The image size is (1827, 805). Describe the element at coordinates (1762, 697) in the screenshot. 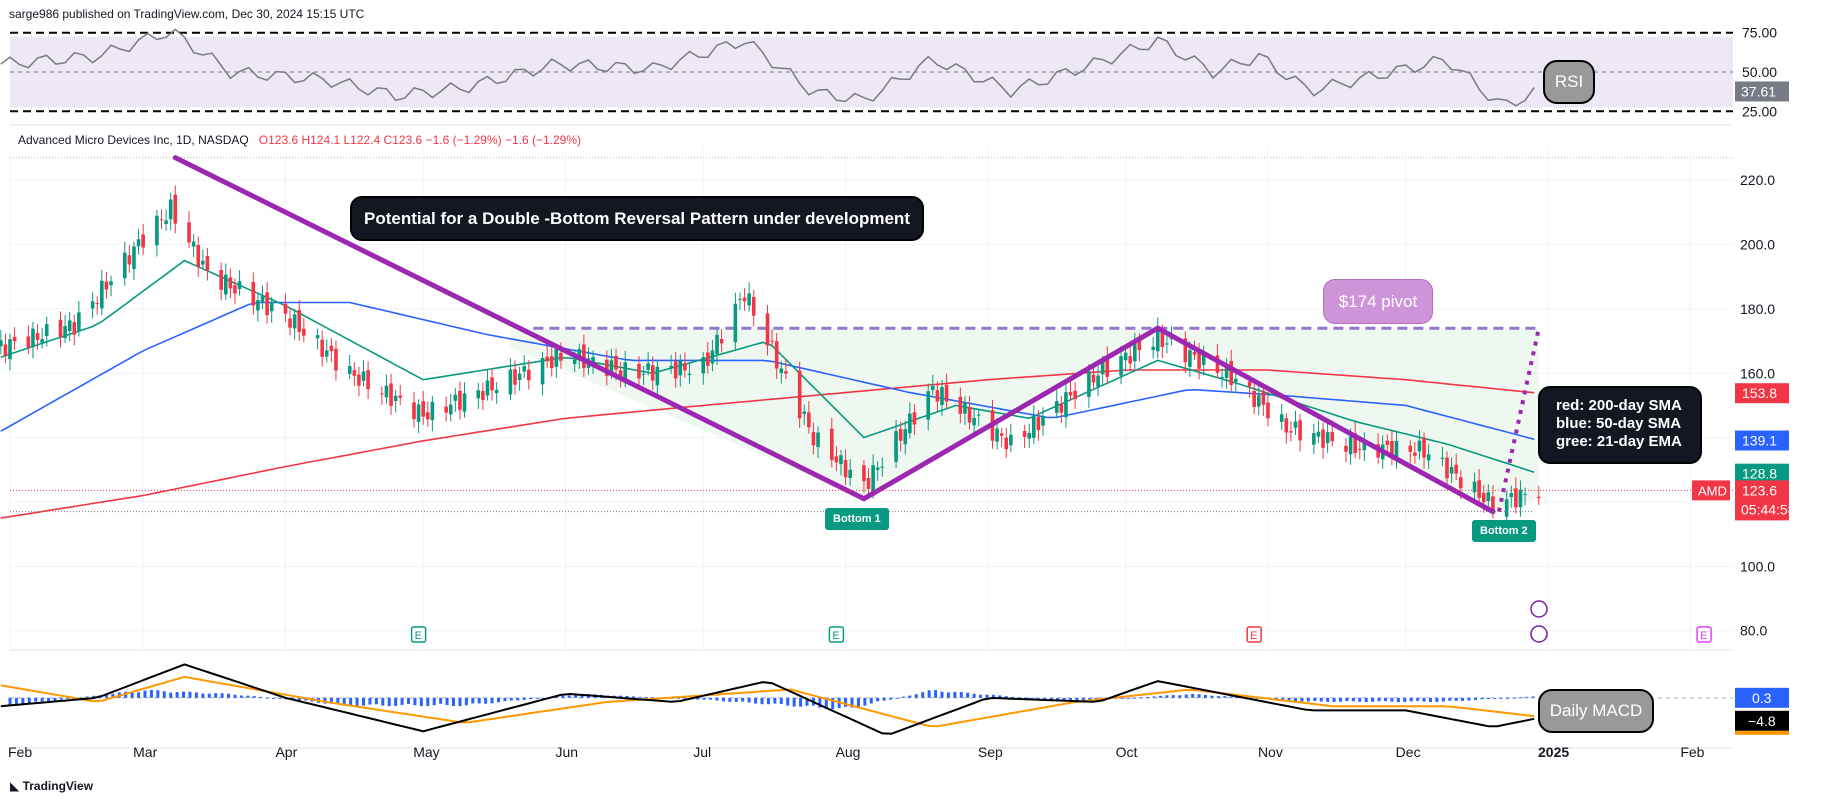

I see `macd-hist-tag-bg` at that location.